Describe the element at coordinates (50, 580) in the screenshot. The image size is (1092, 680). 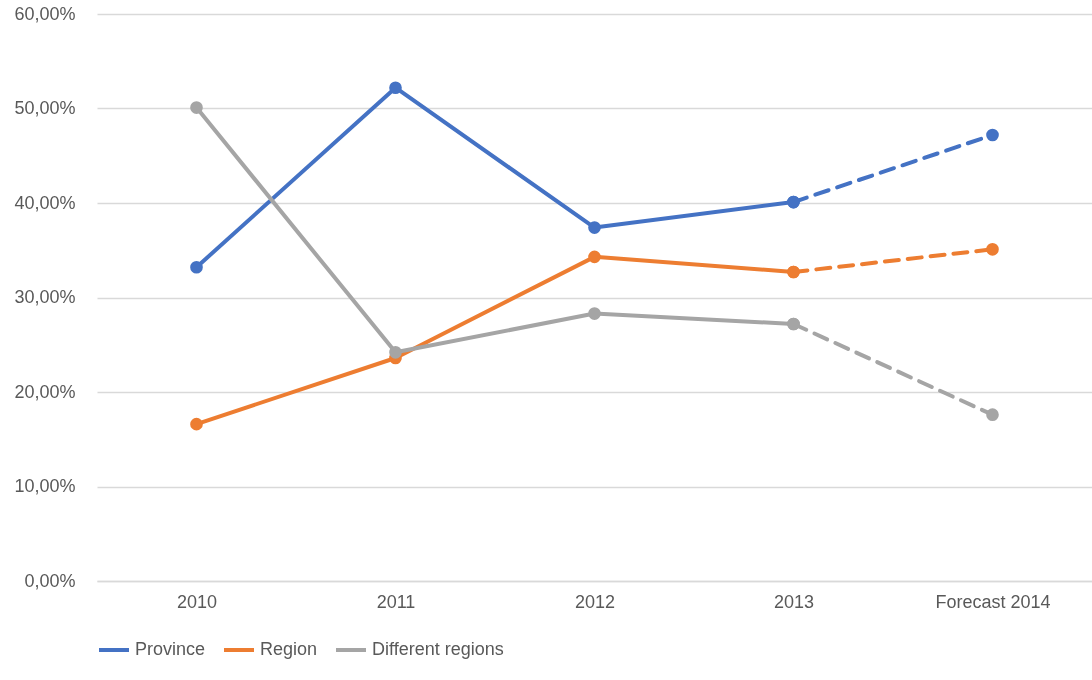
I see `y-tick-label: 0,00%` at that location.